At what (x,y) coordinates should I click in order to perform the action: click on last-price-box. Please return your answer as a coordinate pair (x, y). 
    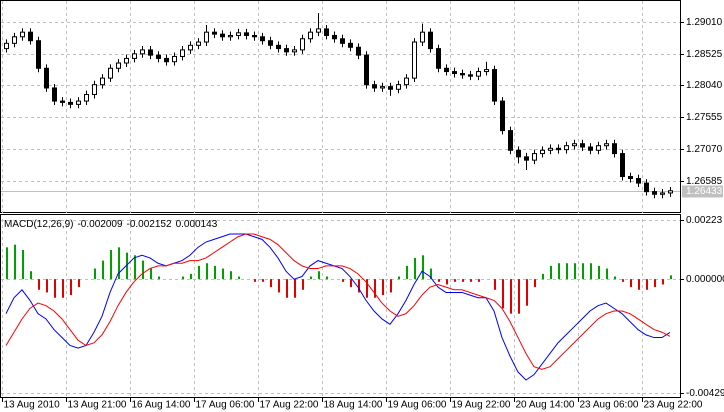
    Looking at the image, I should click on (702, 191).